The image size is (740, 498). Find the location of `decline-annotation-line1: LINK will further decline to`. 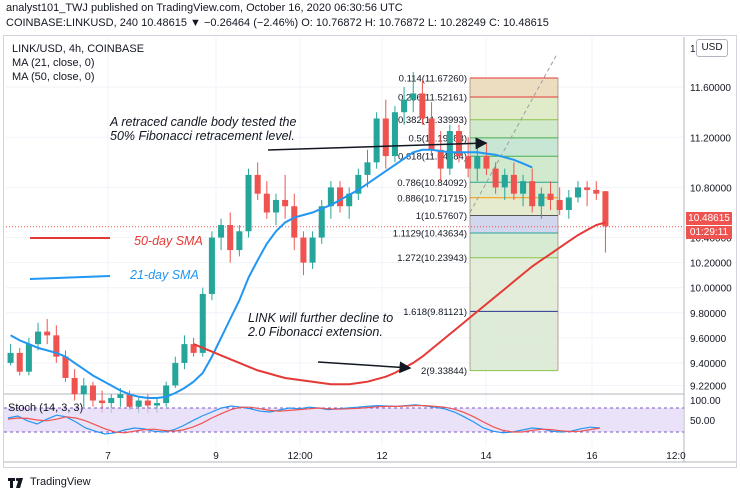

decline-annotation-line1: LINK will further decline to is located at coordinates (321, 318).